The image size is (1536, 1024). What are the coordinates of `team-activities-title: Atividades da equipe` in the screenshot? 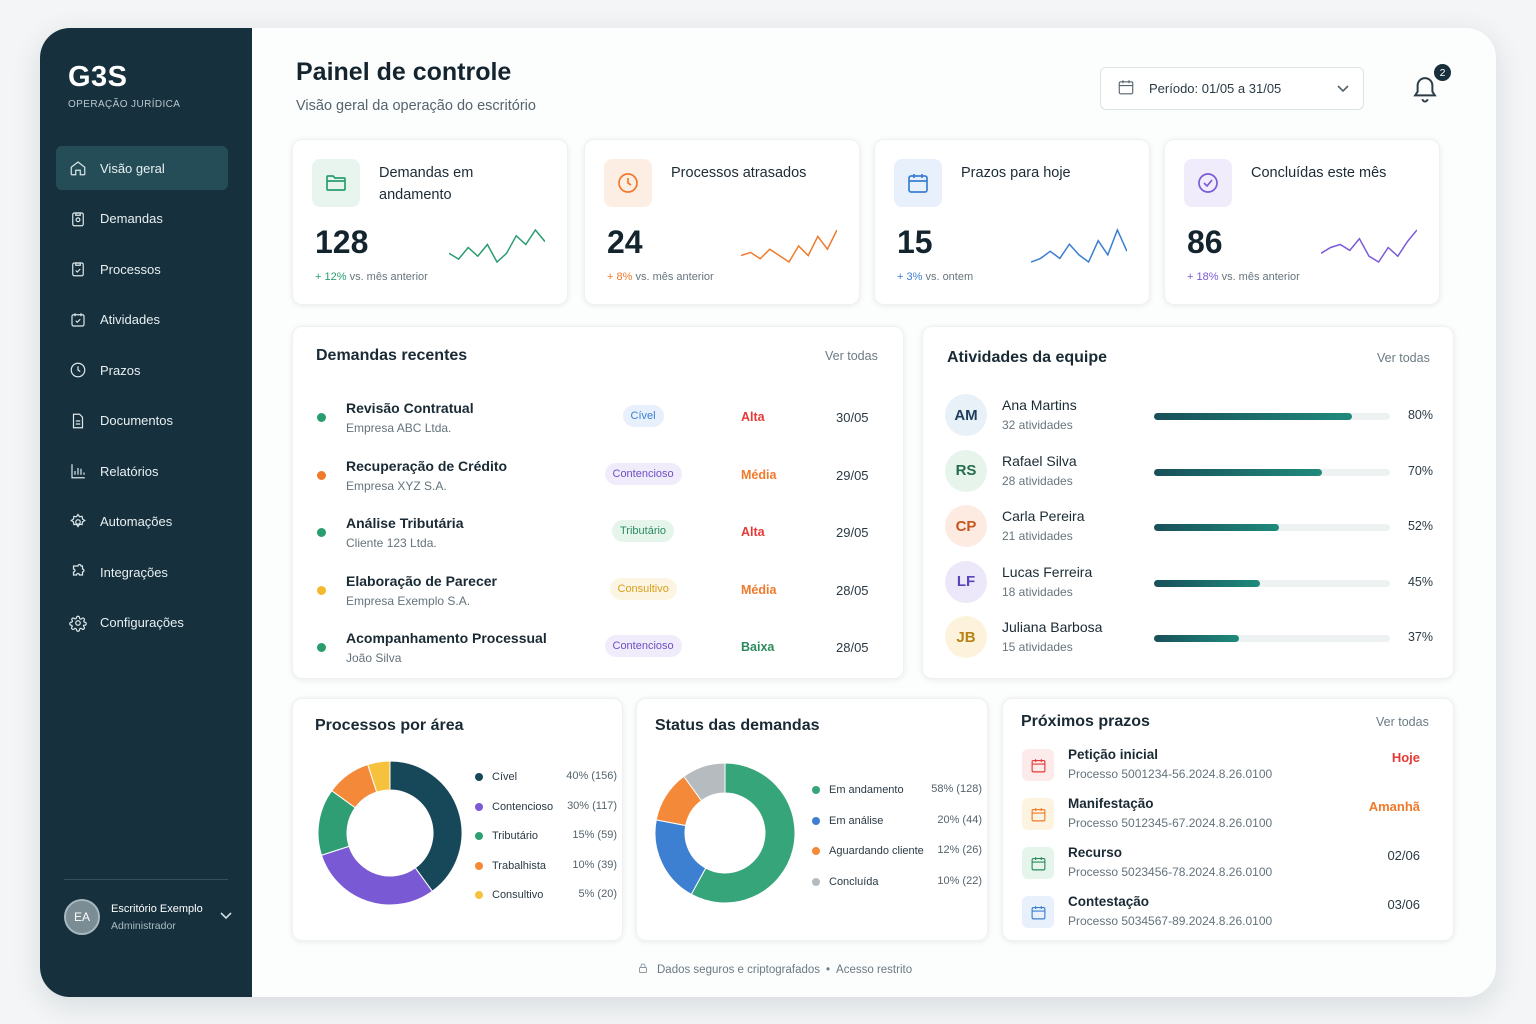 It's located at (1027, 357).